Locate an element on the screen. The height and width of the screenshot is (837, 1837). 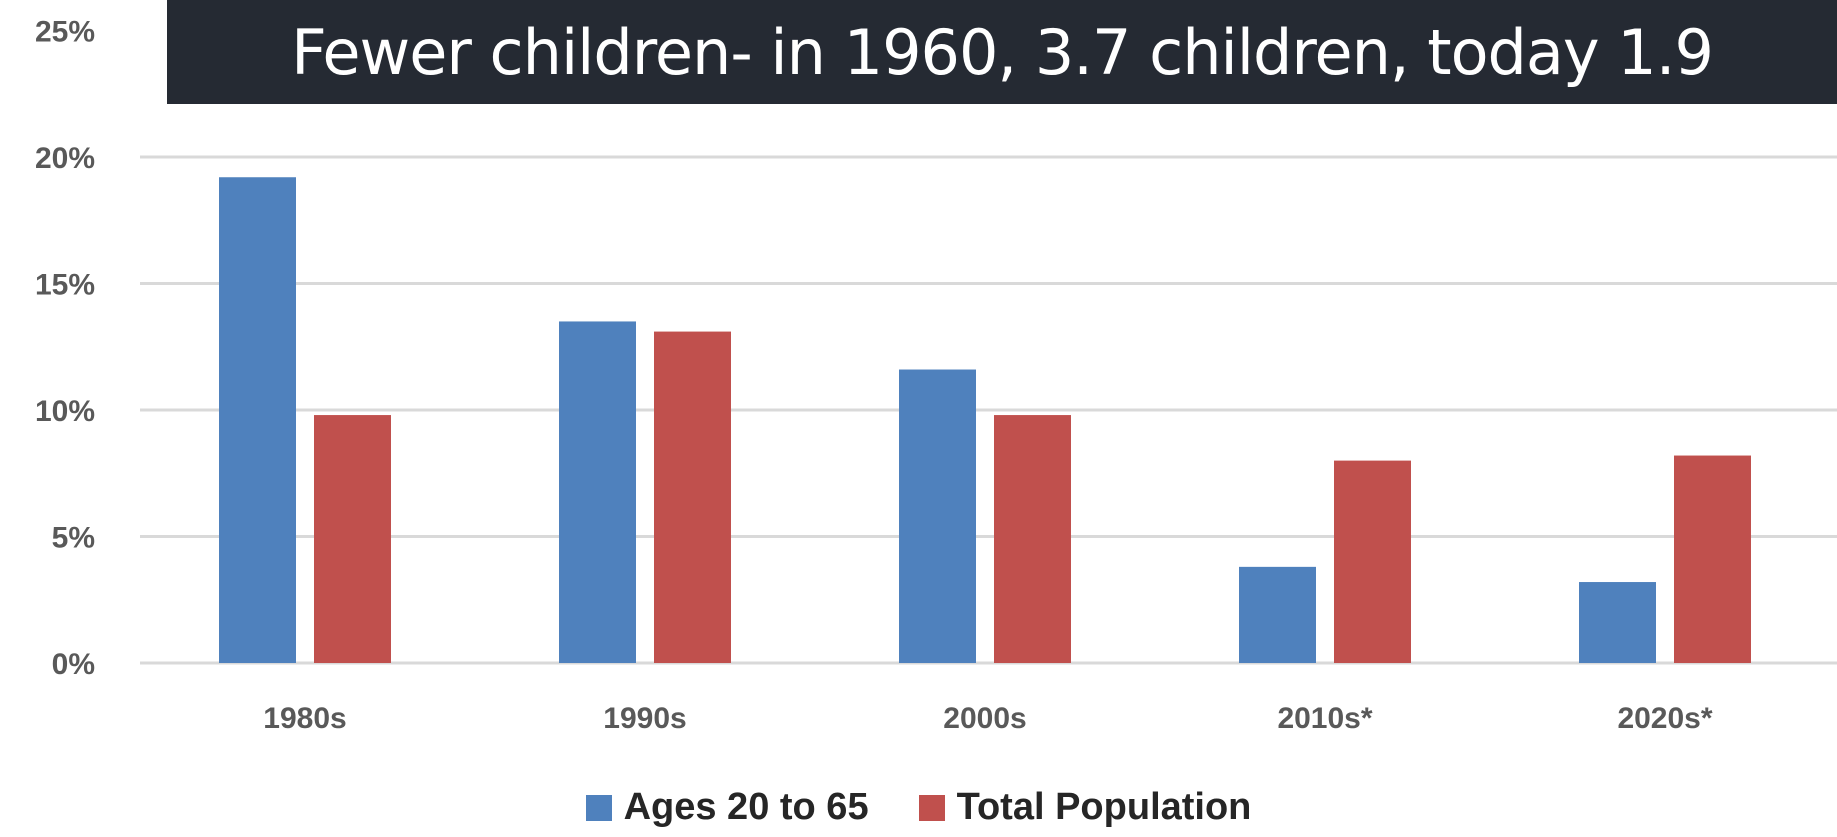
x-category-label: 2020s* is located at coordinates (1664, 718).